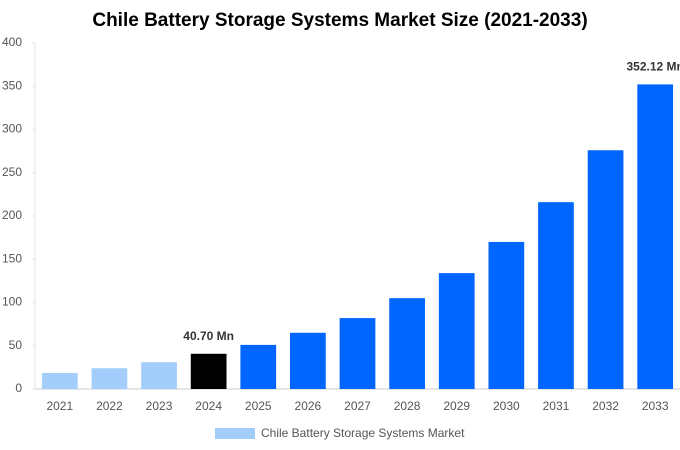 Image resolution: width=680 pixels, height=450 pixels. Describe the element at coordinates (12, 258) in the screenshot. I see `y-tick-label: 150` at that location.